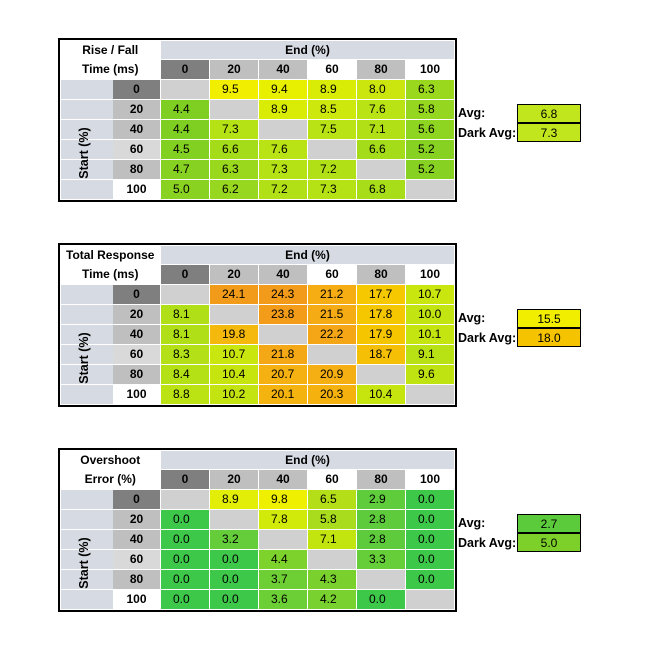 The image size is (646, 656). Describe the element at coordinates (258, 394) in the screenshot. I see `table-row: 100 8.8 10.2 20.1 20.3 10.4` at that location.